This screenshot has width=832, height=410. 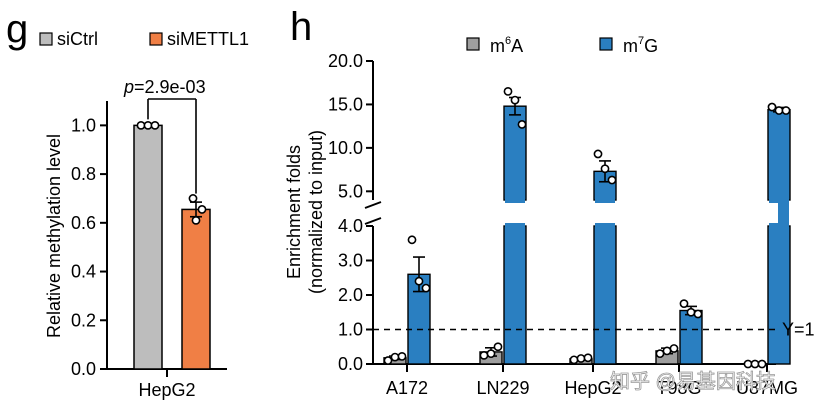 What do you see at coordinates (148, 247) in the screenshot?
I see `bar-siCtrl` at bounding box center [148, 247].